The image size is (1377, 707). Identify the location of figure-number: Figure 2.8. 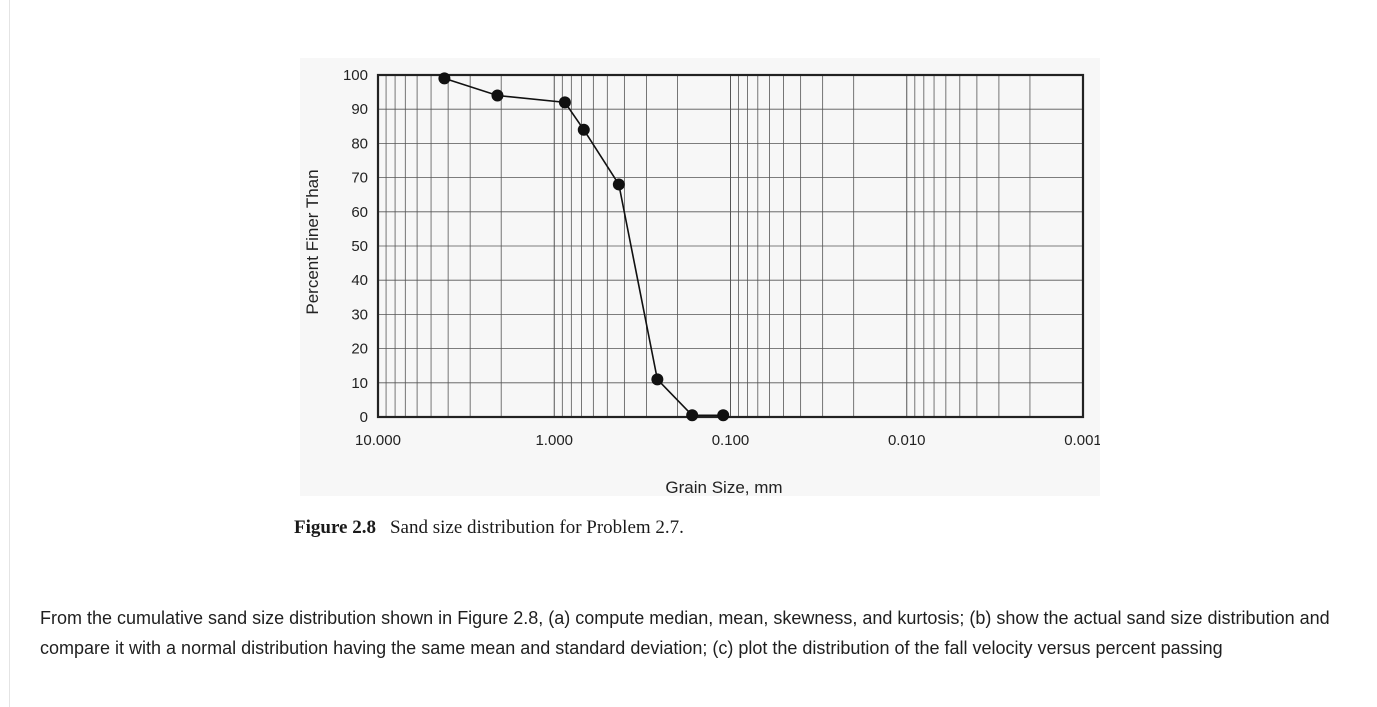
(335, 527).